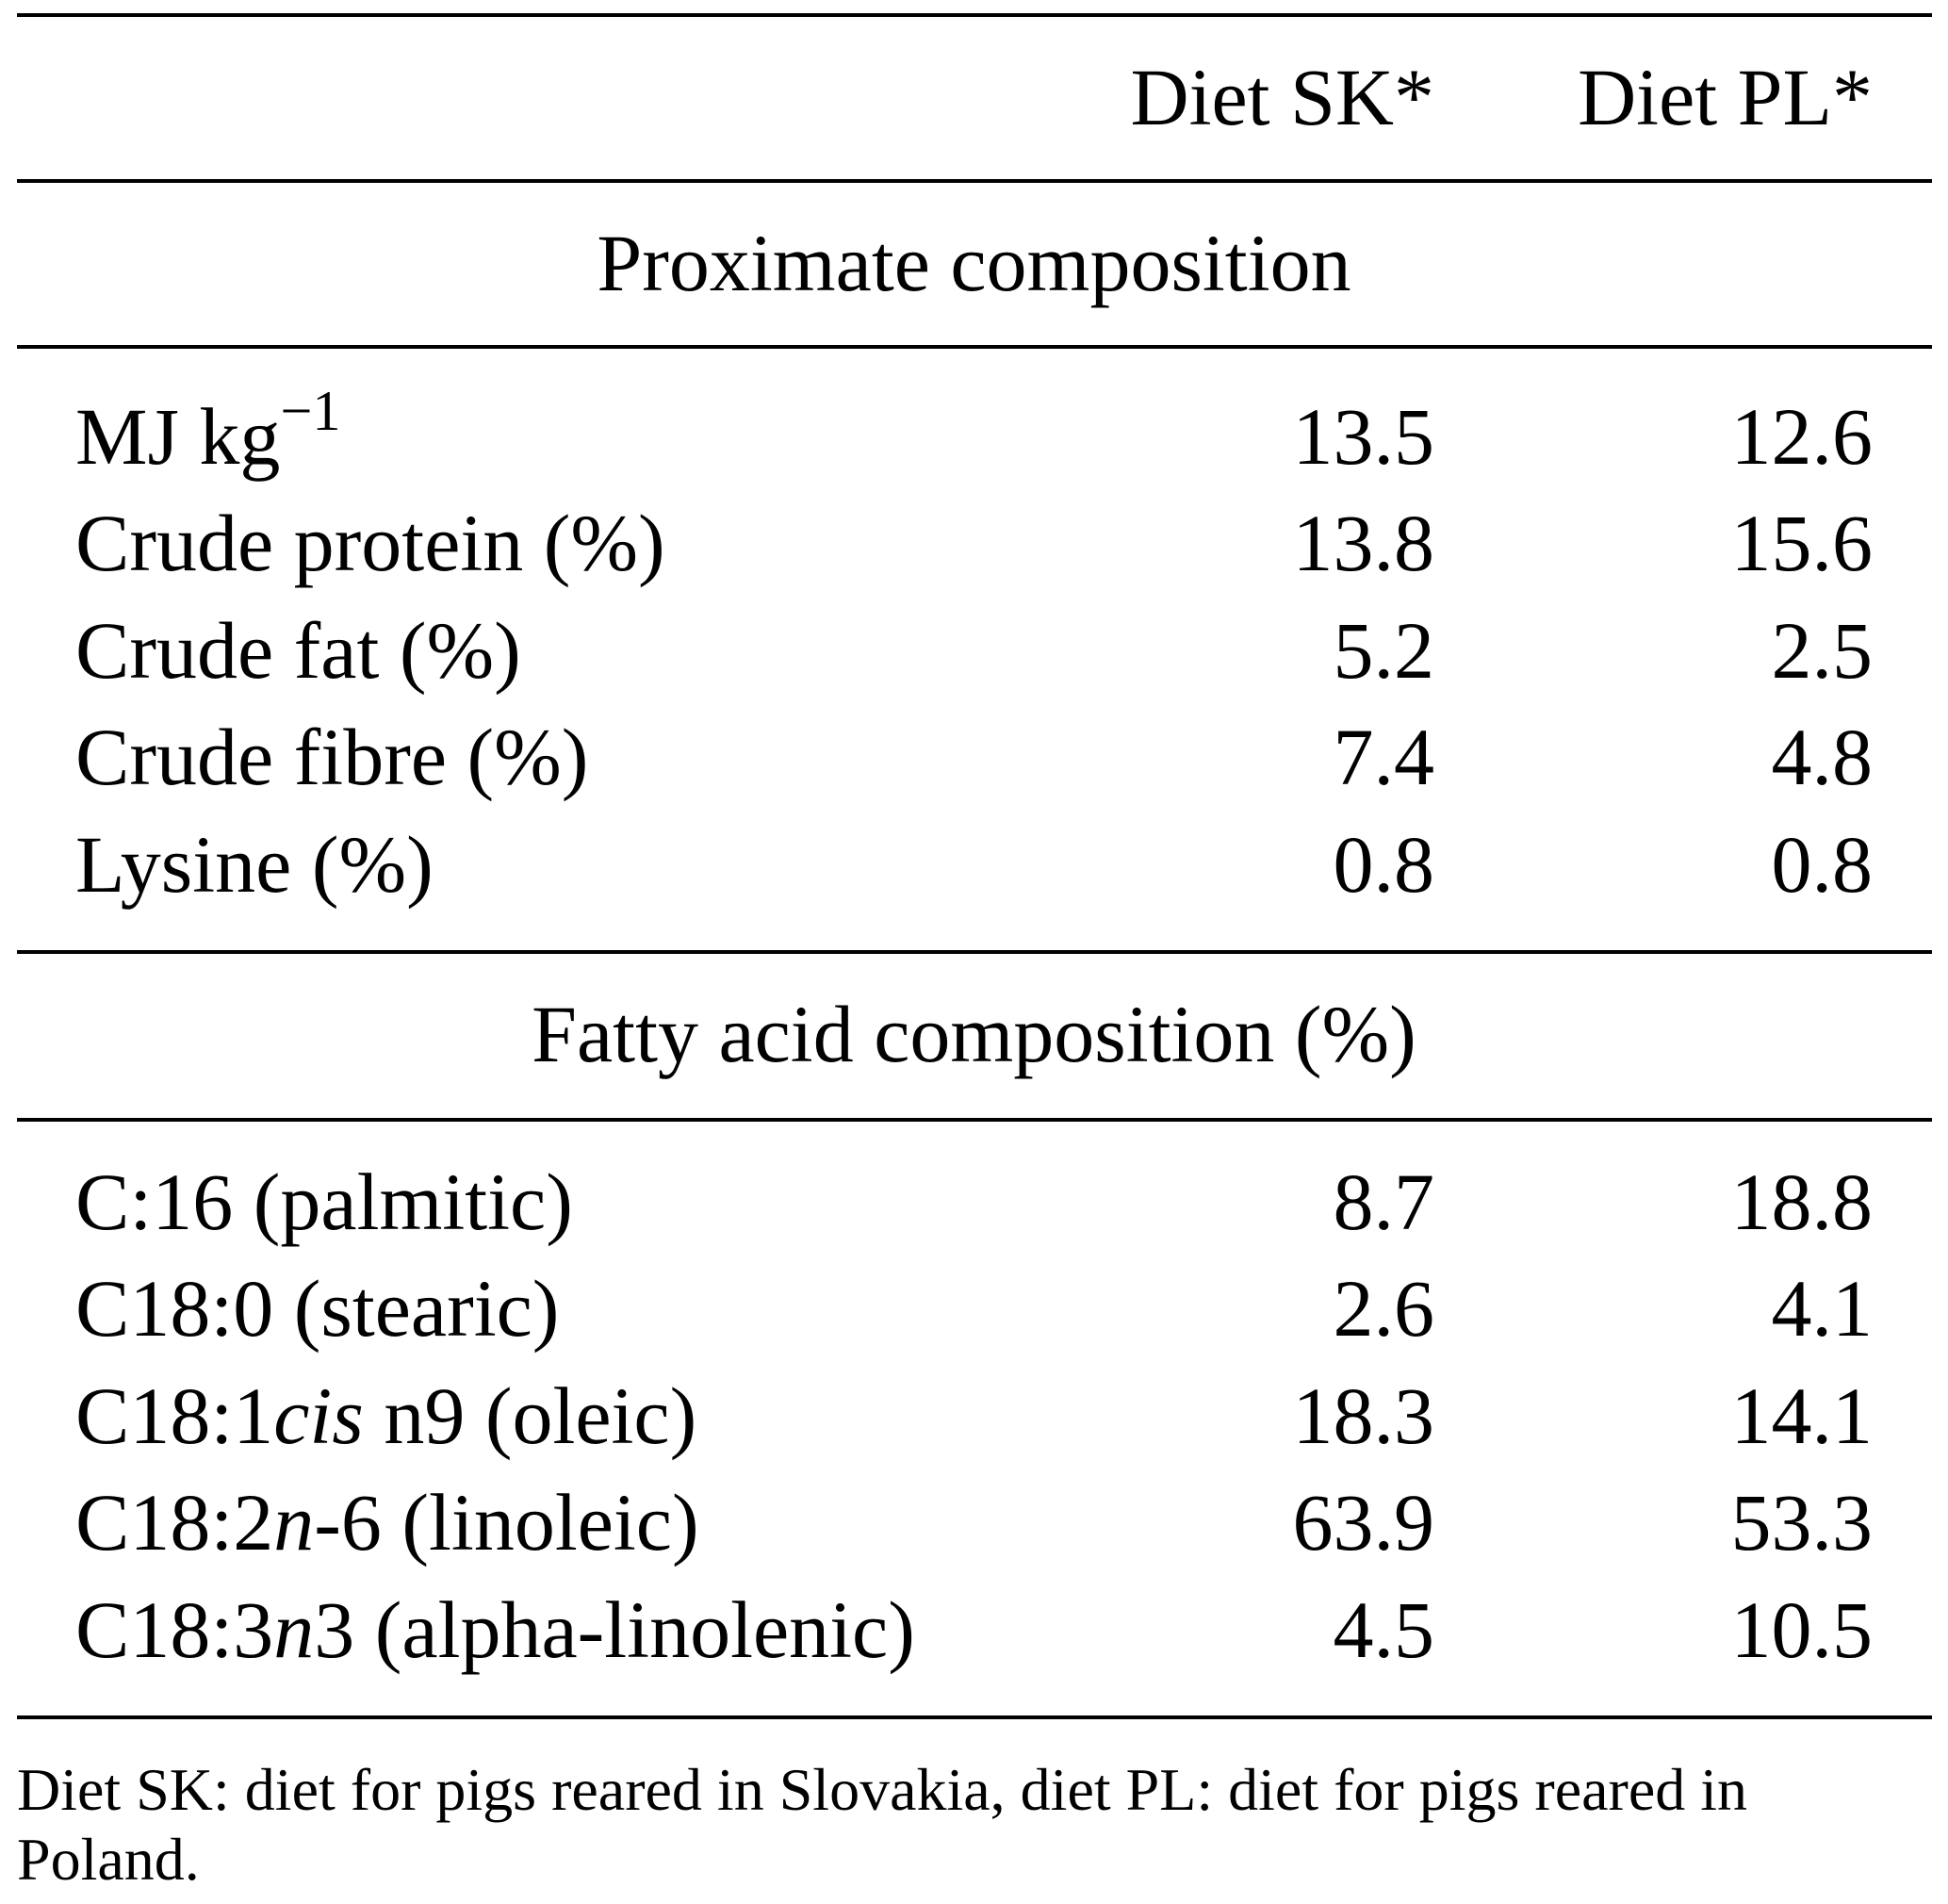  Describe the element at coordinates (974, 1717) in the screenshot. I see `table-bottom-rule` at that location.